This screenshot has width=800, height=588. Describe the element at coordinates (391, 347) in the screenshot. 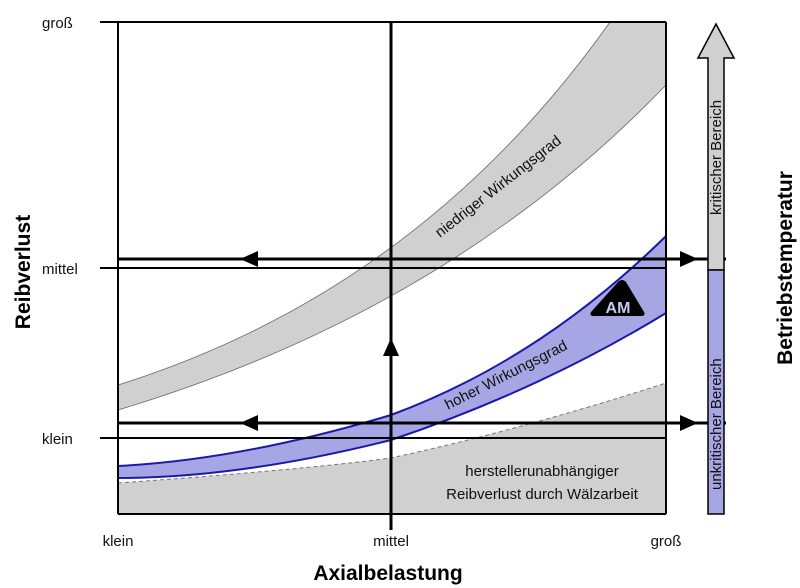

I see `arrow-up-icon` at that location.